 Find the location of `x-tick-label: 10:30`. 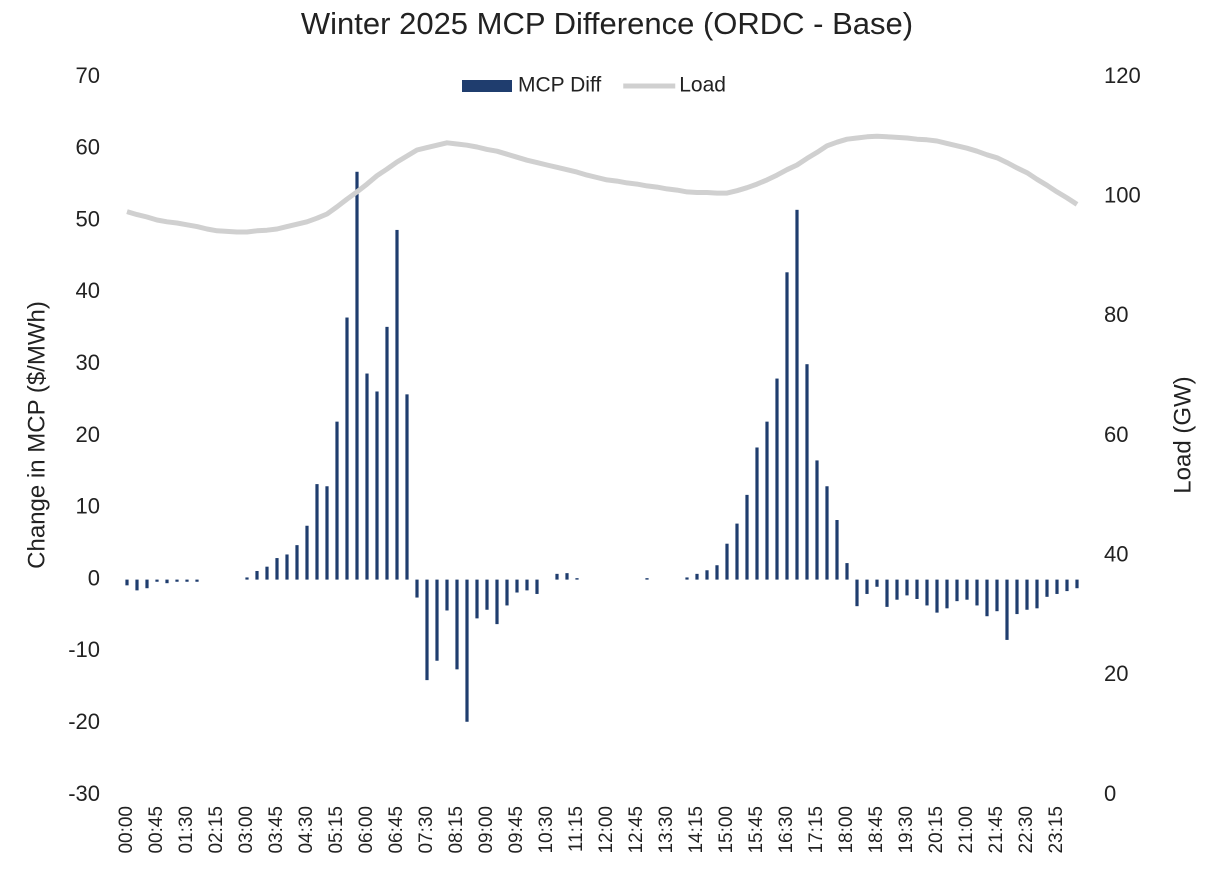

x-tick-label: 10:30 is located at coordinates (546, 830).